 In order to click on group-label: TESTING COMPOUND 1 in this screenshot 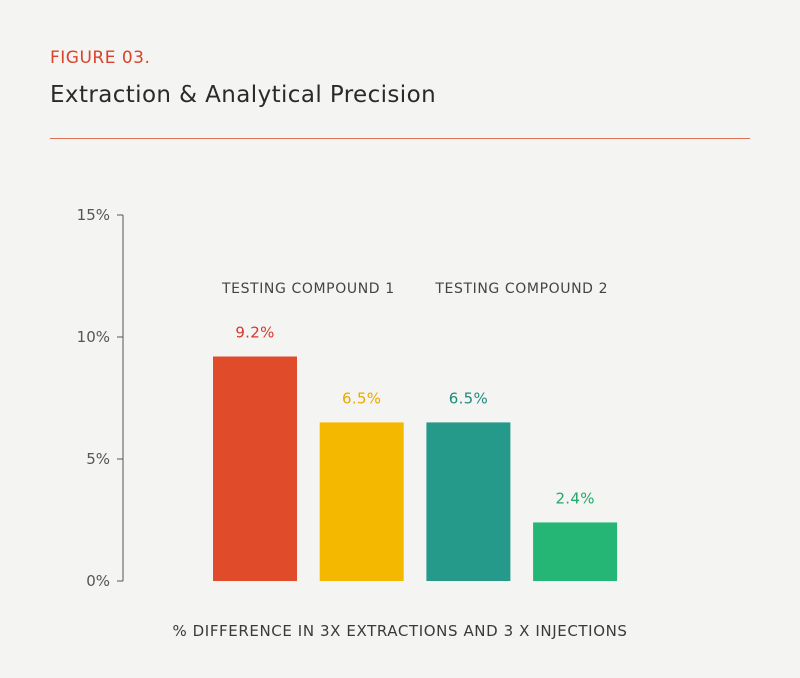, I will do `click(308, 289)`.